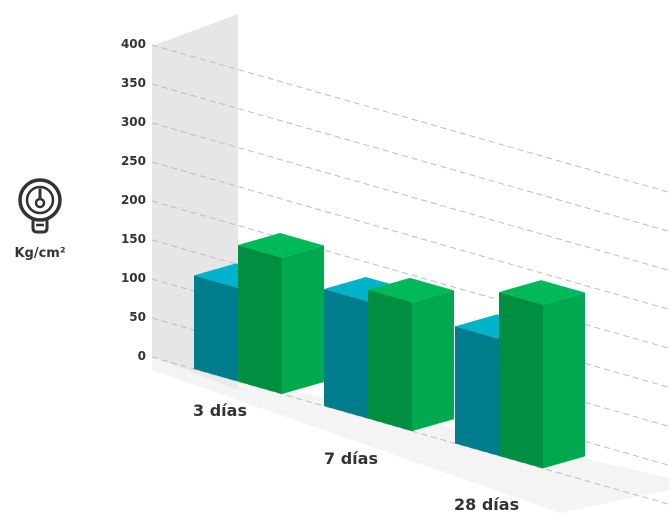 This screenshot has width=669, height=514. Describe the element at coordinates (303, 320) in the screenshot. I see `bar-0-1-side` at that location.